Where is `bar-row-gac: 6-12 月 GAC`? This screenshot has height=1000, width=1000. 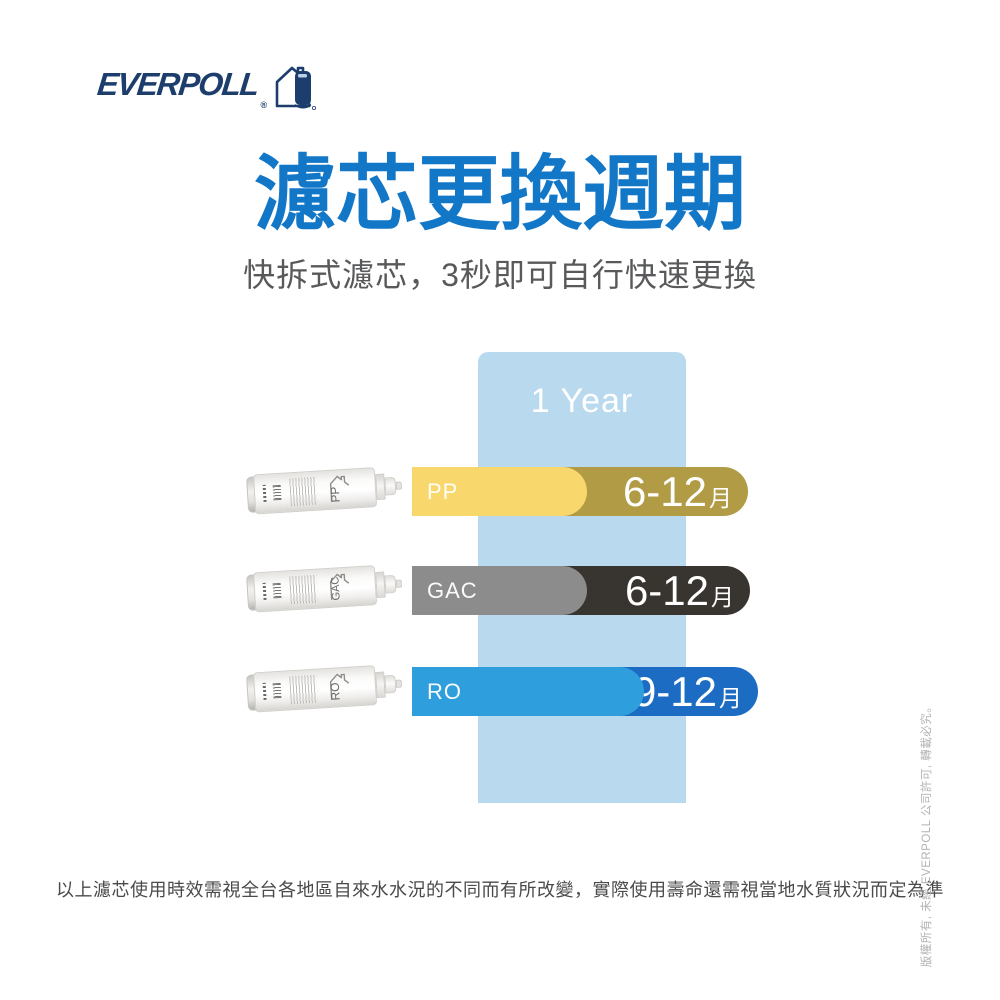
bar-row-gac: 6-12 月 GAC is located at coordinates (500, 590).